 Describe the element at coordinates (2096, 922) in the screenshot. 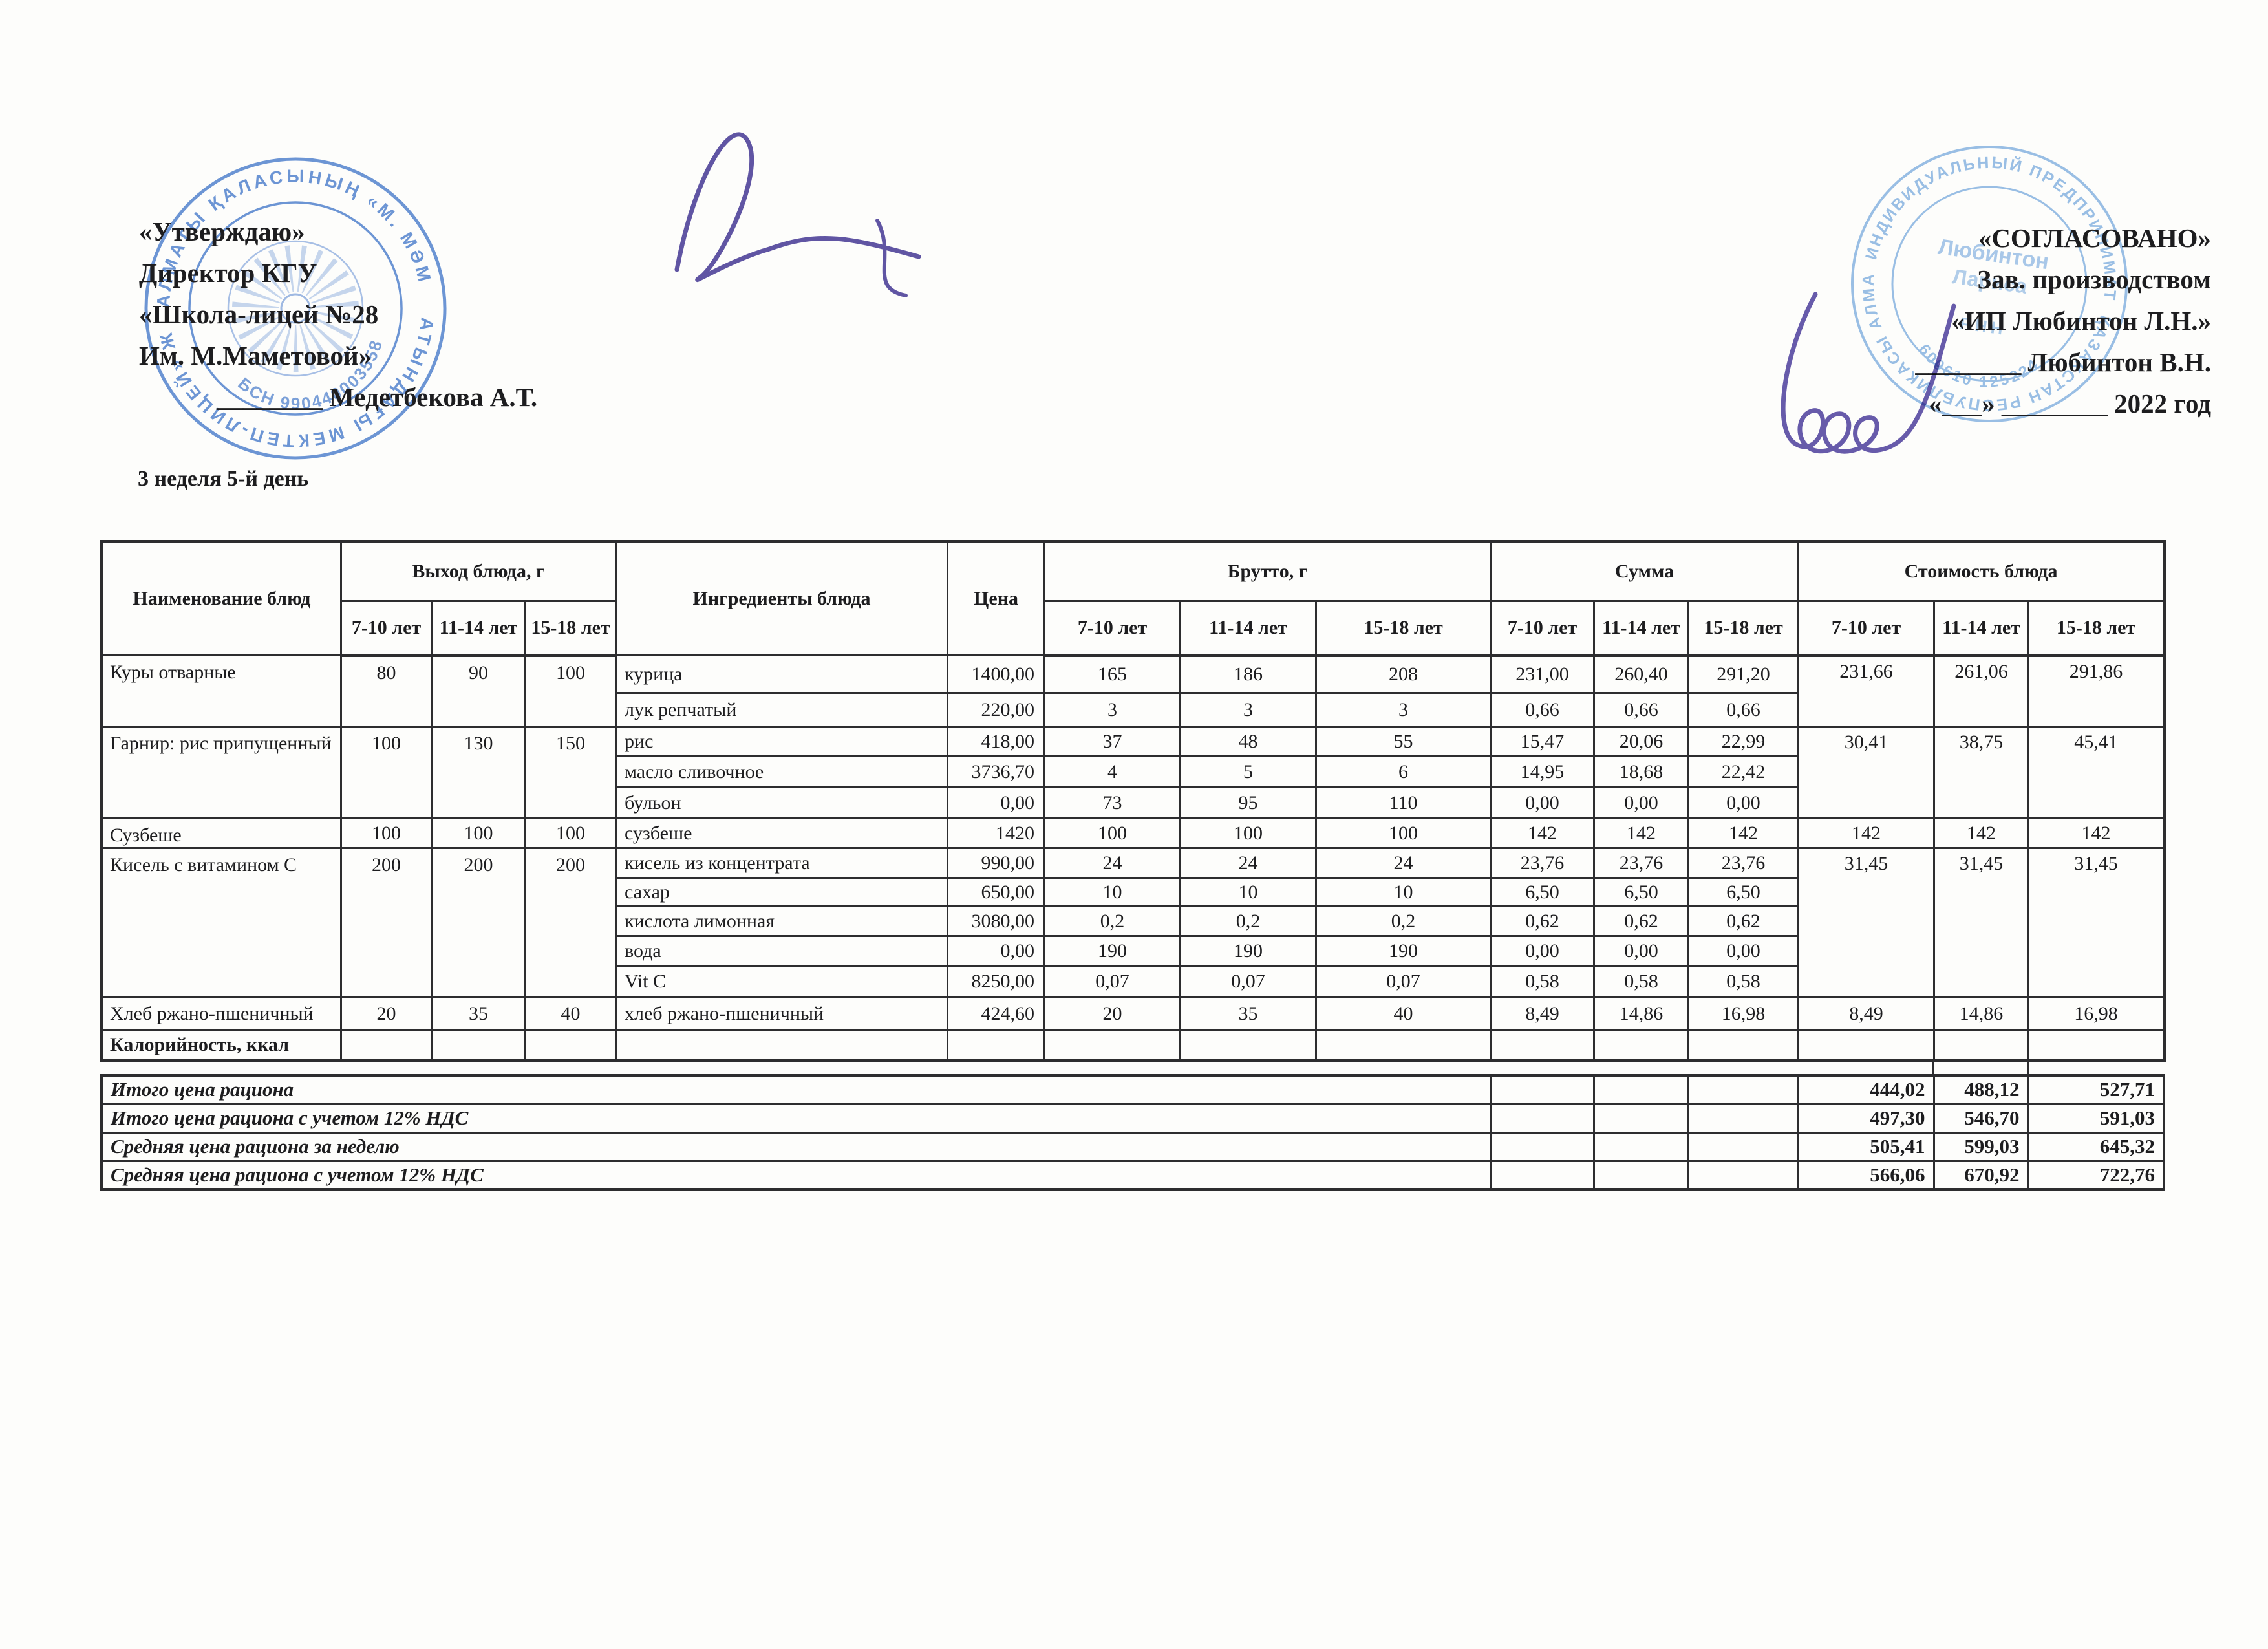

I see `cell-cost-15-18: 31,45` at that location.